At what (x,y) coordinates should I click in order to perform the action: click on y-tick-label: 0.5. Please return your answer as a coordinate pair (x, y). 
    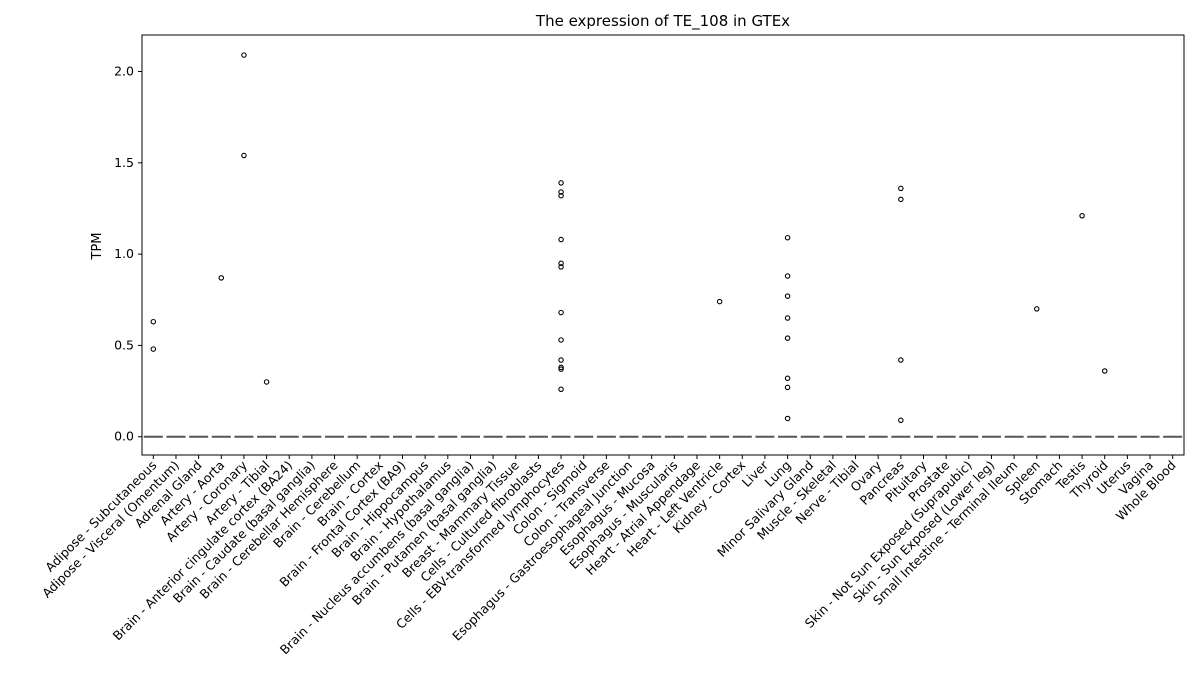
    Looking at the image, I should click on (124, 344).